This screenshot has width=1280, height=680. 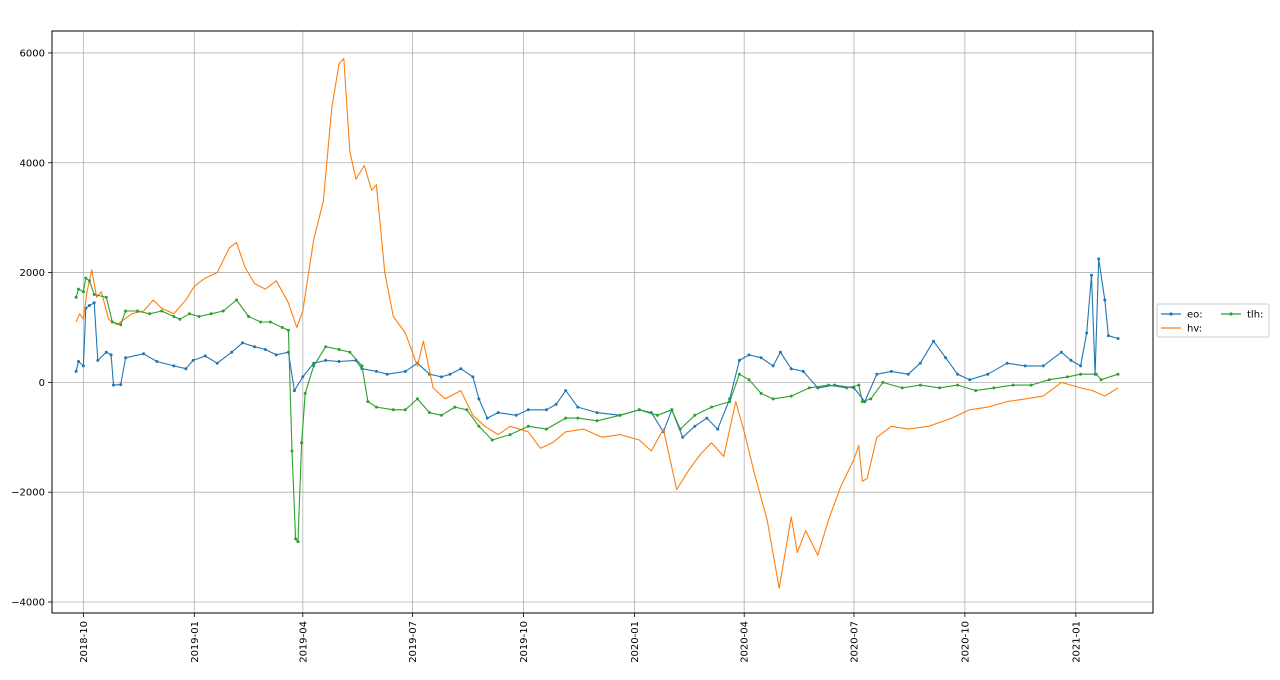 What do you see at coordinates (32, 53) in the screenshot?
I see `y-tick-label: 6000` at bounding box center [32, 53].